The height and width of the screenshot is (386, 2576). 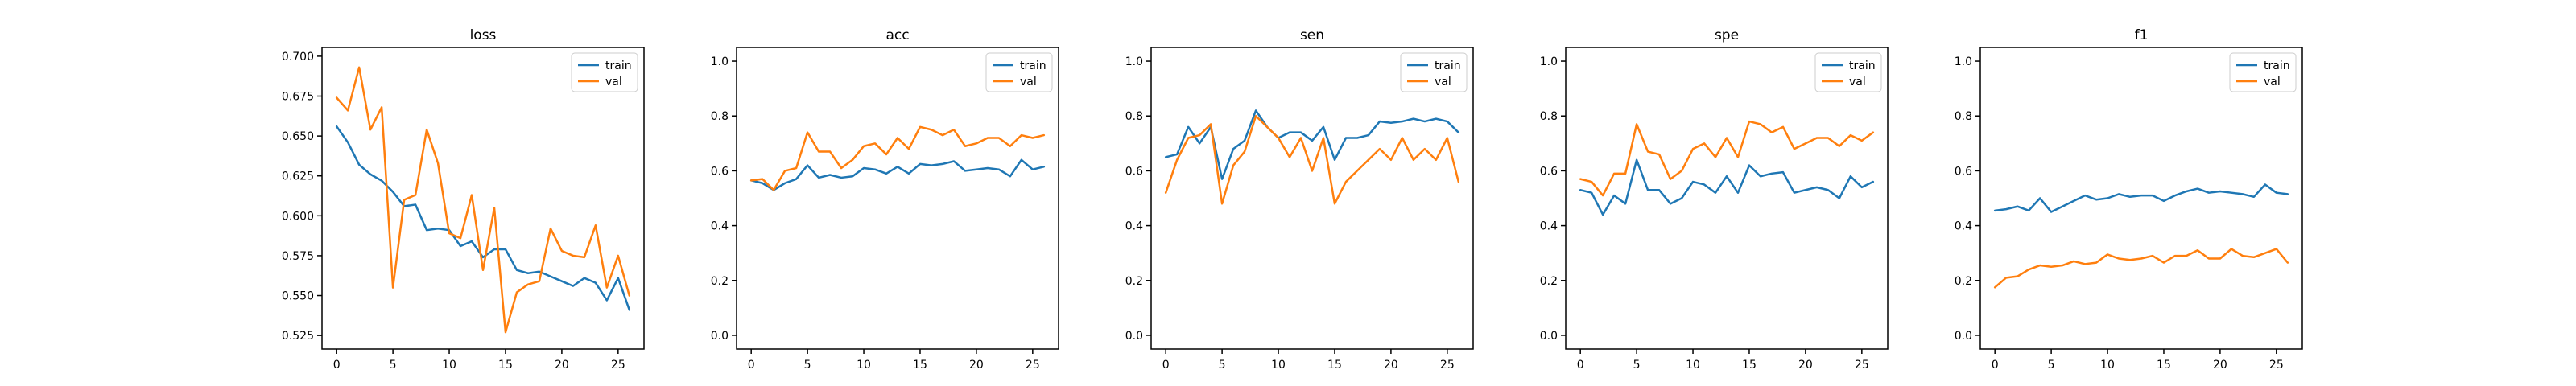 What do you see at coordinates (298, 176) in the screenshot?
I see `y-tick-label: 0.625` at bounding box center [298, 176].